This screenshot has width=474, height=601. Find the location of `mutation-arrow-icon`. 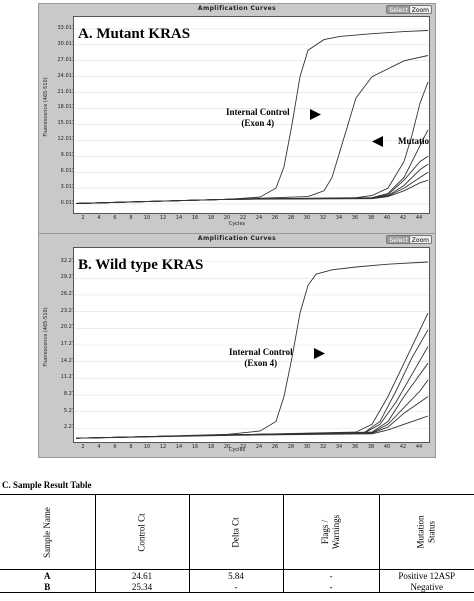

mutation-arrow-icon is located at coordinates (377, 141).